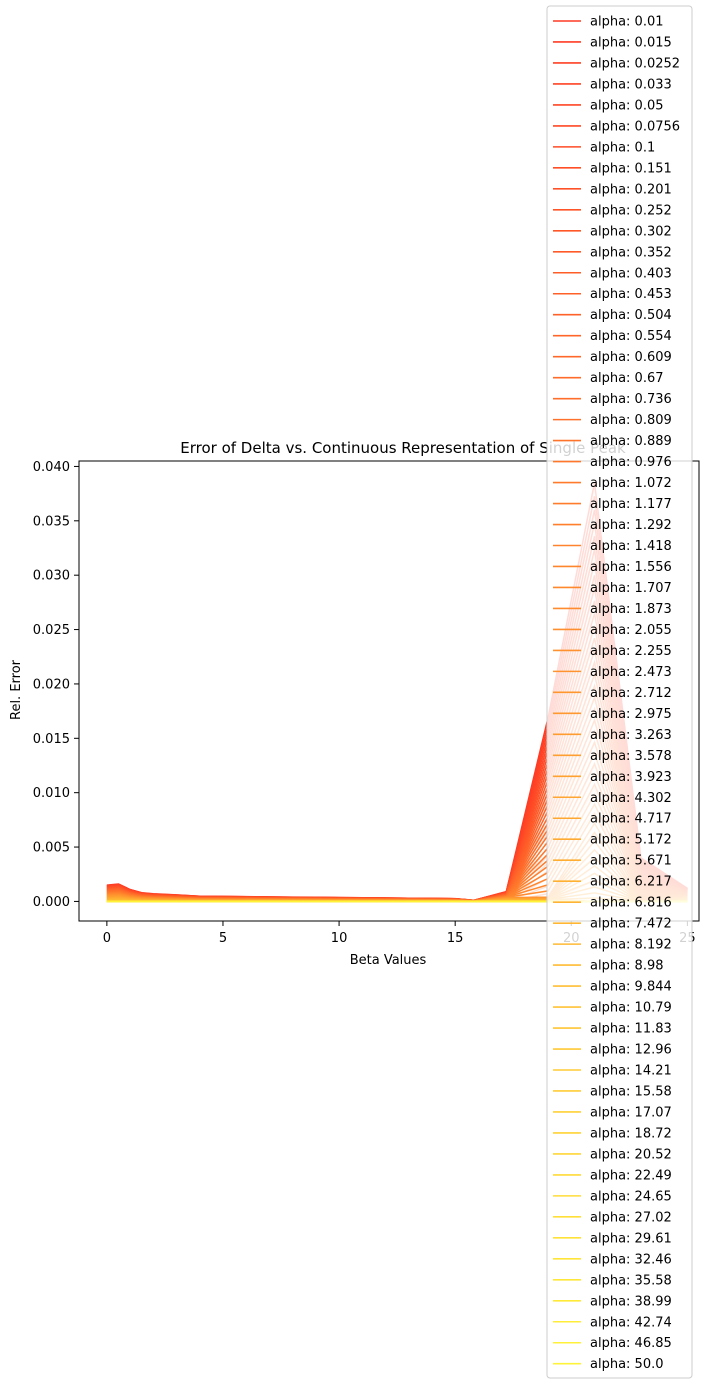  Describe the element at coordinates (631, 1175) in the screenshot. I see `legend-label: alpha: 22.49` at that location.